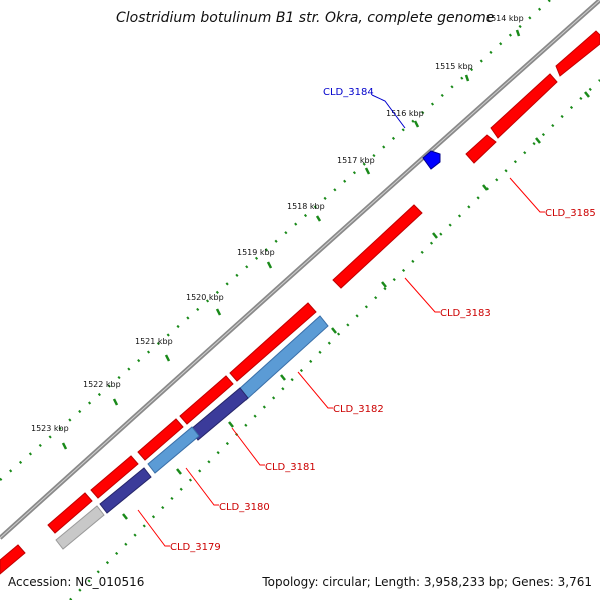 This screenshot has width=600, height=600. I want to click on tick-label: 1516 kbp, so click(405, 113).